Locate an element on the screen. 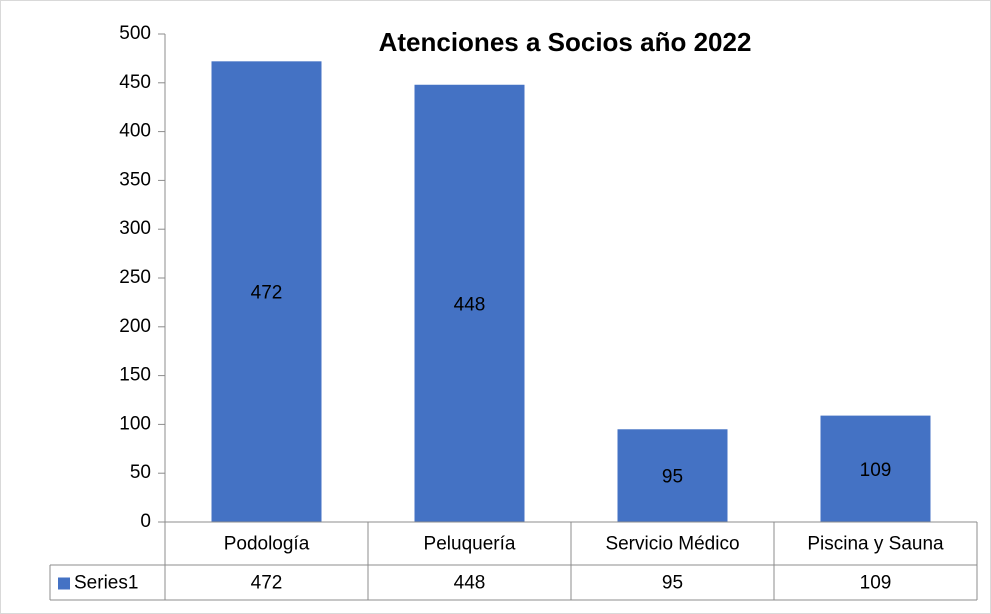 Image resolution: width=991 pixels, height=614 pixels. table-value: 95 is located at coordinates (672, 583).